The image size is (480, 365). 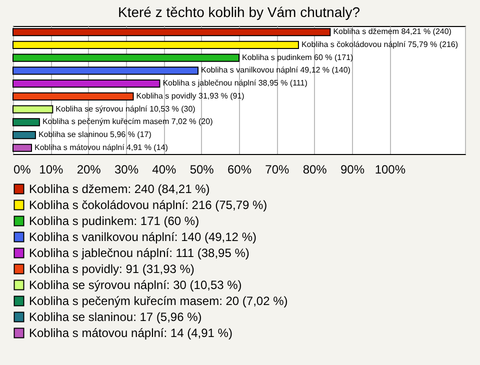 I want to click on legend-label: Kobliha s džemem: 240 (84,21 %), so click(x=119, y=189).